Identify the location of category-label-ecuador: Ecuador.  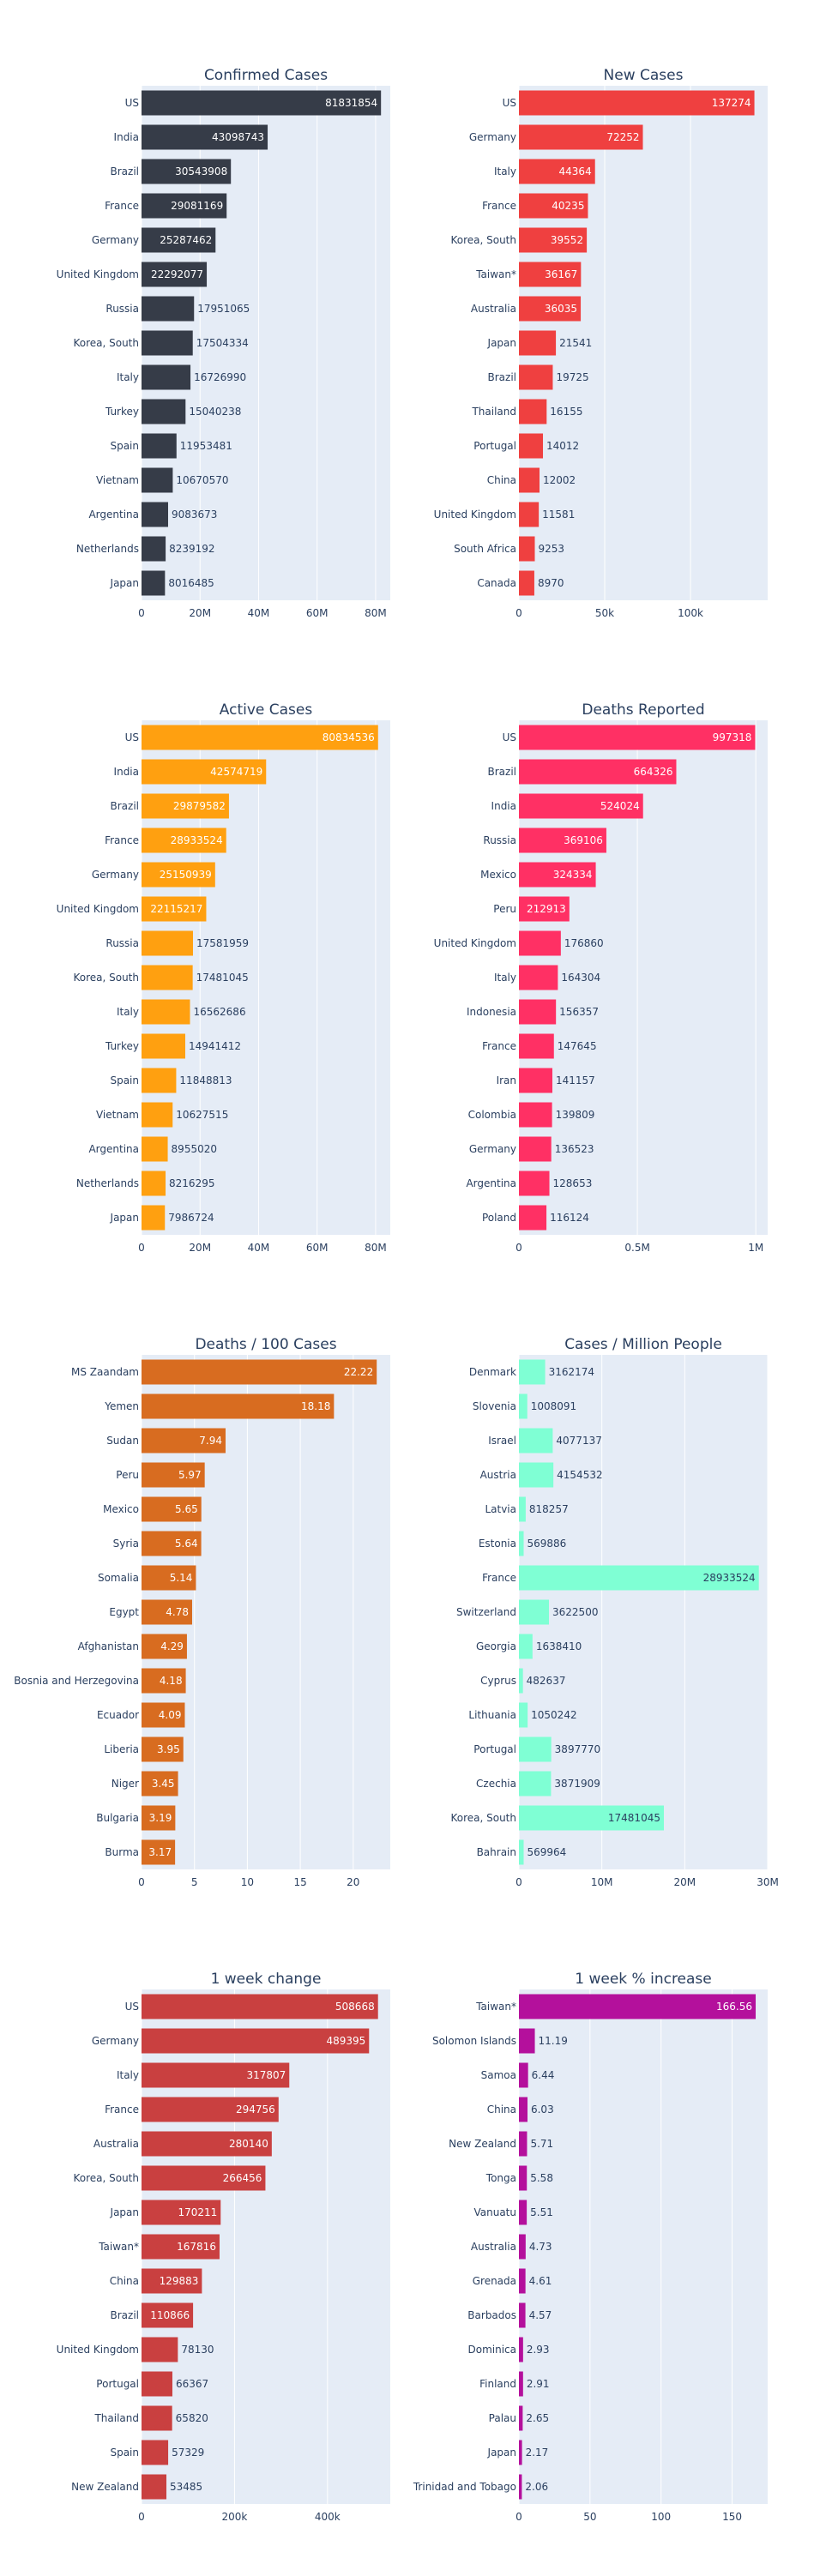
(118, 1715).